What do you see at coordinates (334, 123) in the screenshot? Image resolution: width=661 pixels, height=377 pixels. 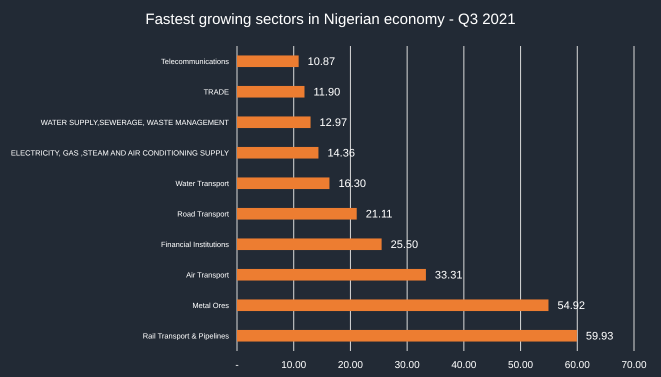 I see `data-label: 12.97` at bounding box center [334, 123].